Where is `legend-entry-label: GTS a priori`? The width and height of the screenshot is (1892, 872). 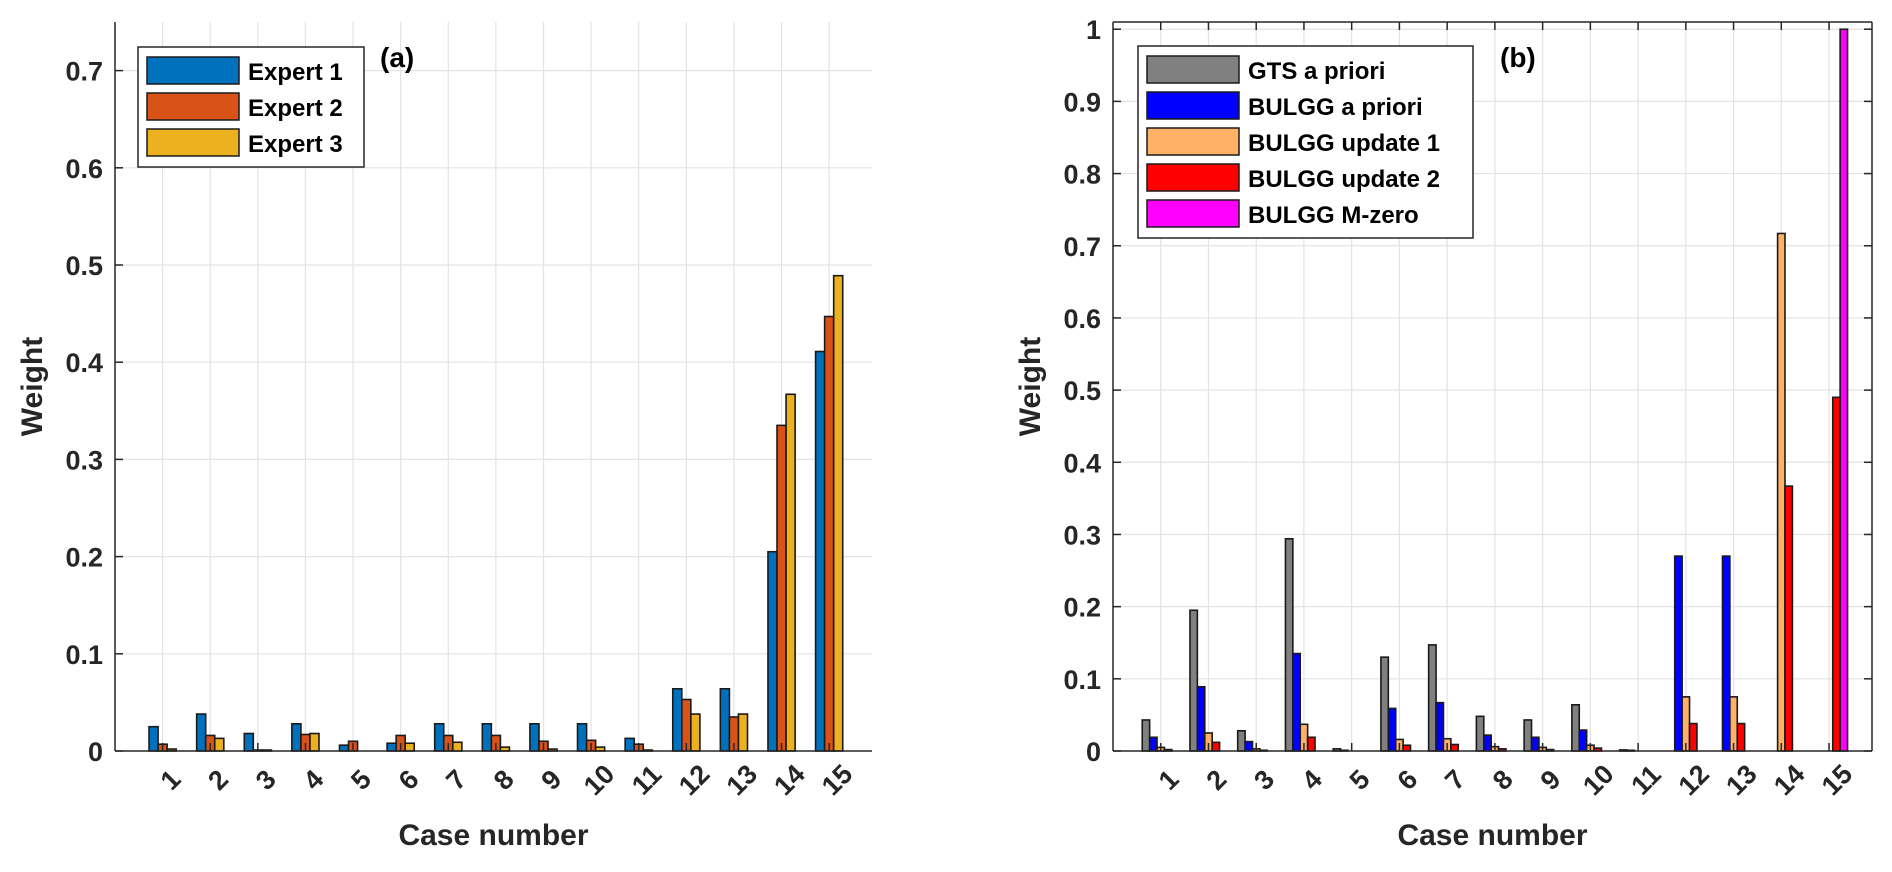 legend-entry-label: GTS a priori is located at coordinates (1316, 71).